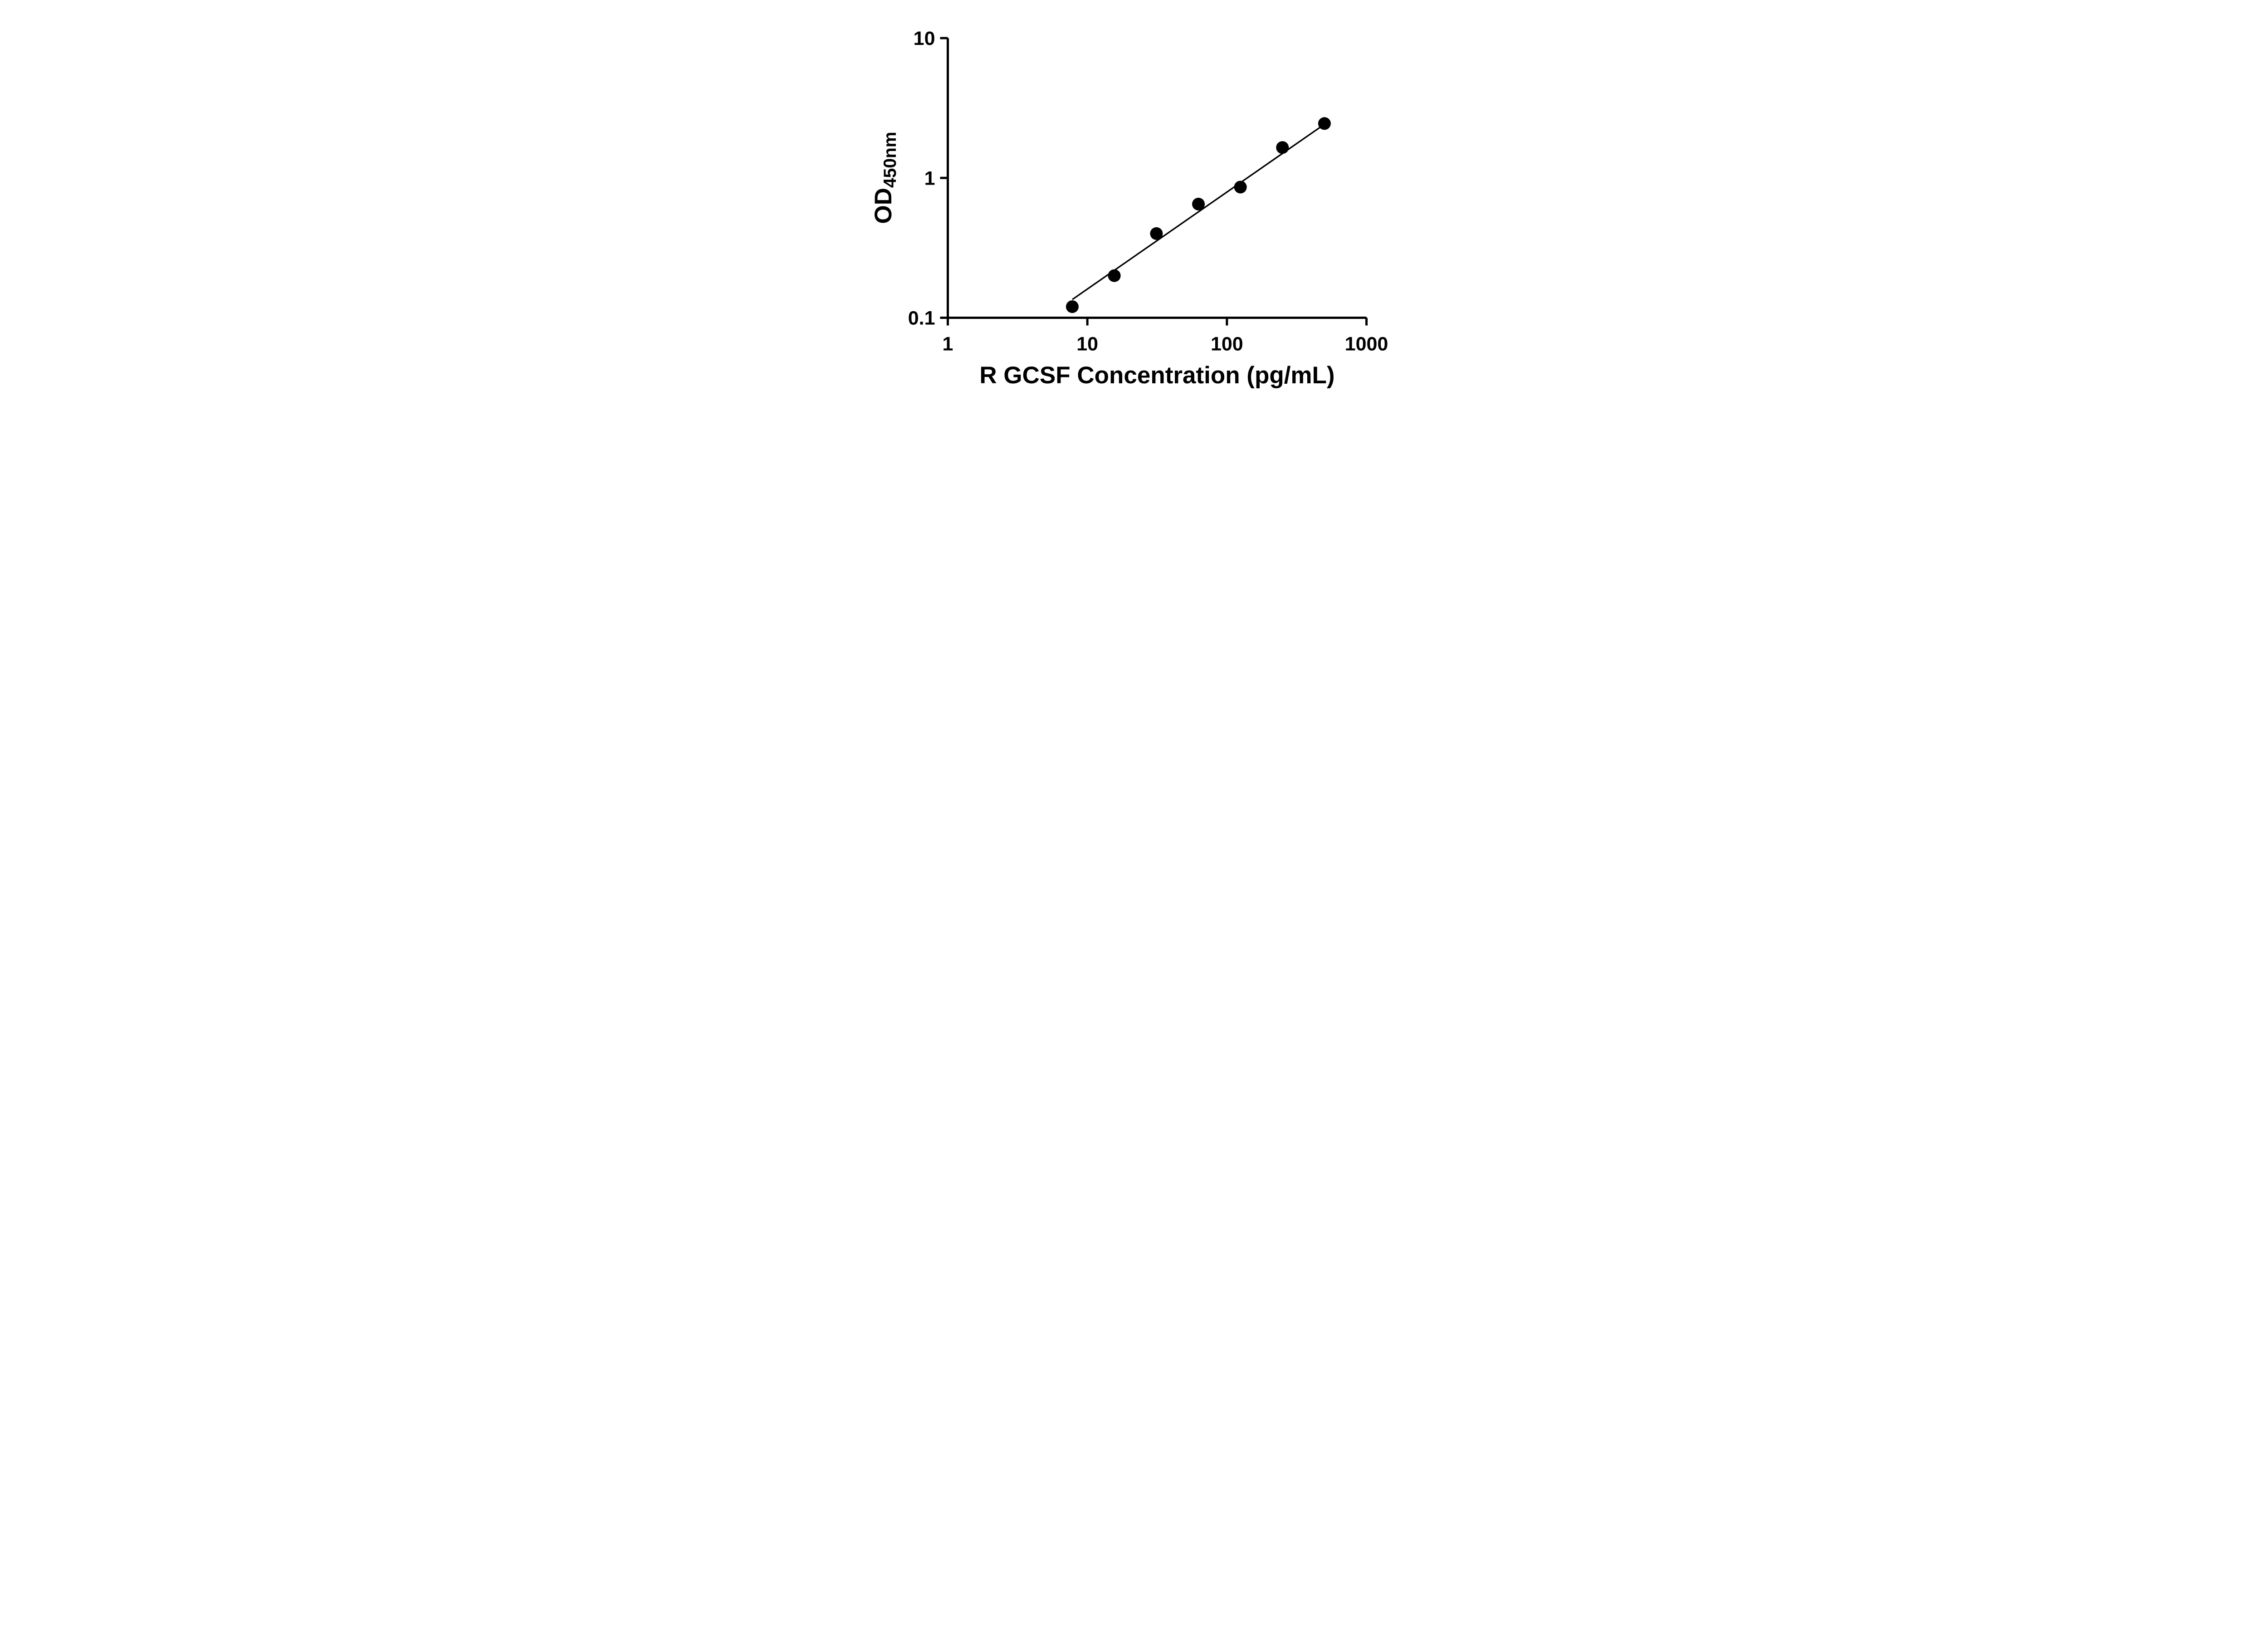 The image size is (2268, 1633). What do you see at coordinates (922, 318) in the screenshot?
I see `y-axis-tick-label: 0.1` at bounding box center [922, 318].